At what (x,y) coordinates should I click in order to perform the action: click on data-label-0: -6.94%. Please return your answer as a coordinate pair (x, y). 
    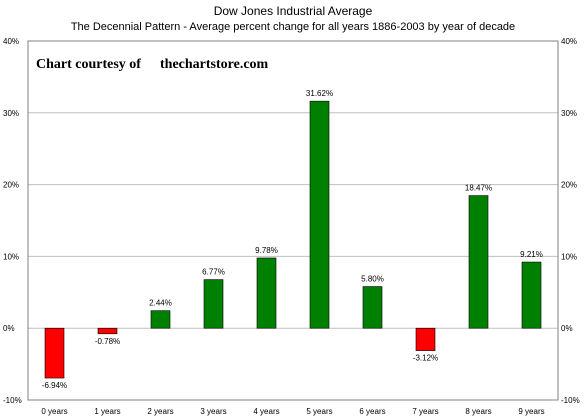
    Looking at the image, I should click on (54, 385).